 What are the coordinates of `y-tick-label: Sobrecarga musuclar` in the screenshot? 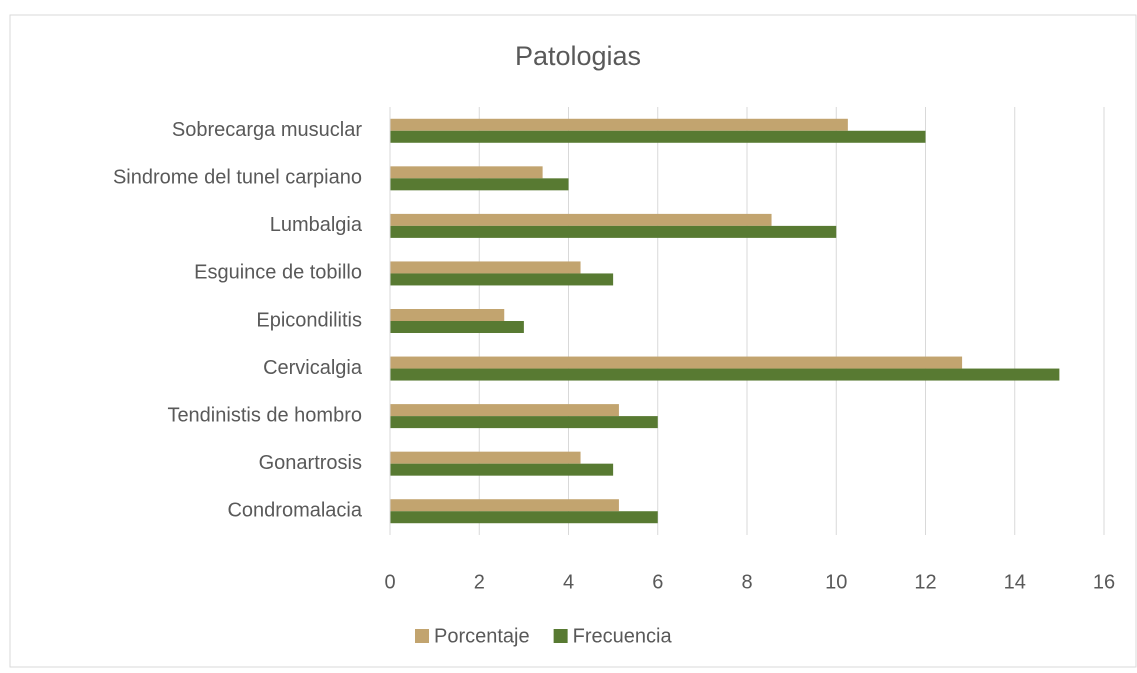 It's located at (267, 130).